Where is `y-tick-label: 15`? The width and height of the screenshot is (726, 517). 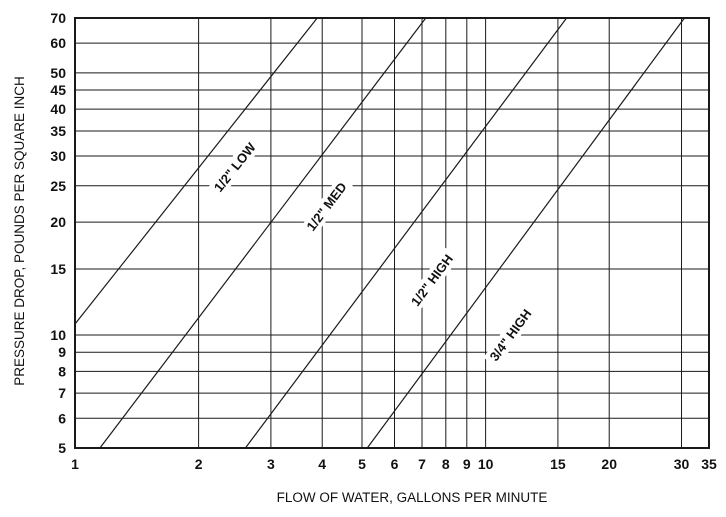 y-tick-label: 15 is located at coordinates (58, 269).